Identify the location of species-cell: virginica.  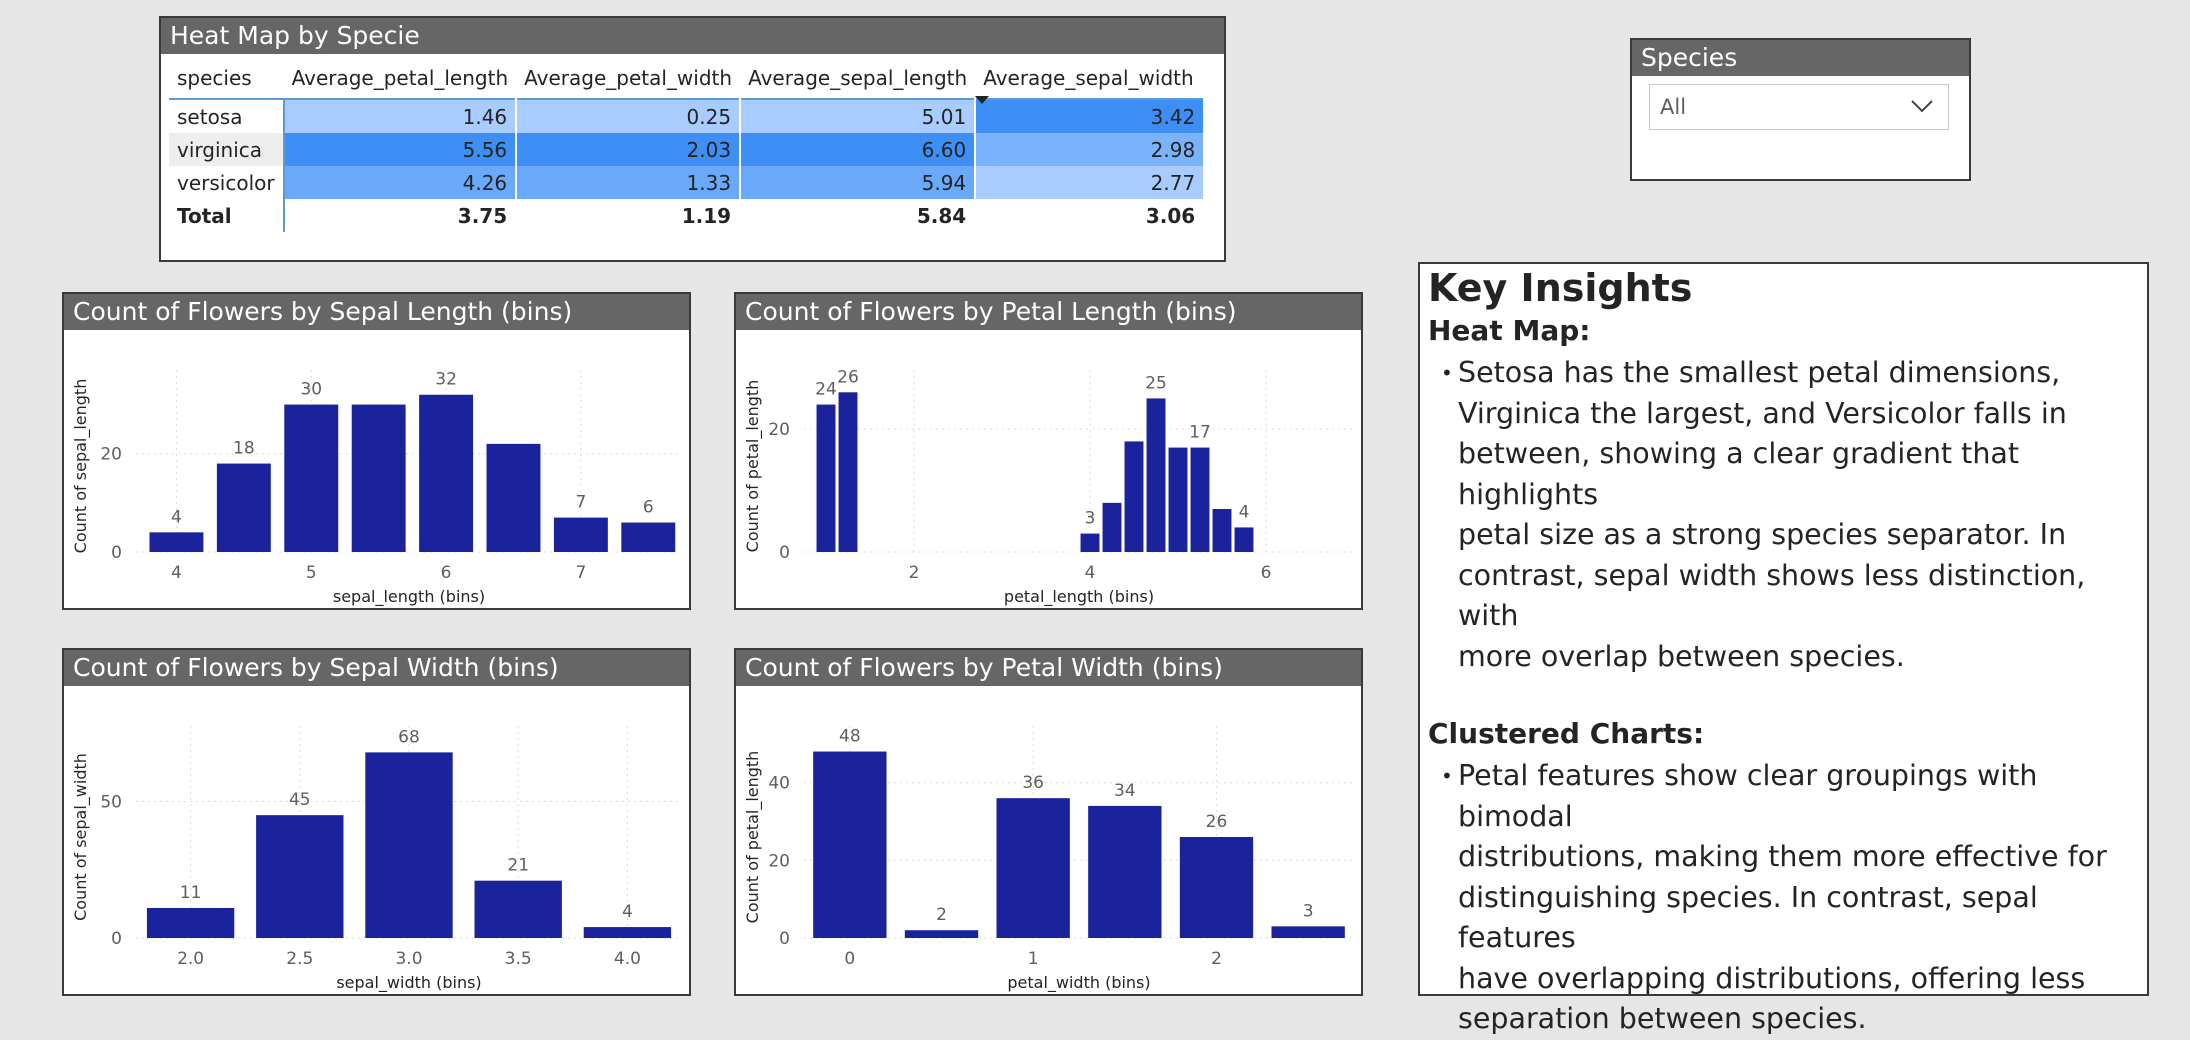
(226, 149).